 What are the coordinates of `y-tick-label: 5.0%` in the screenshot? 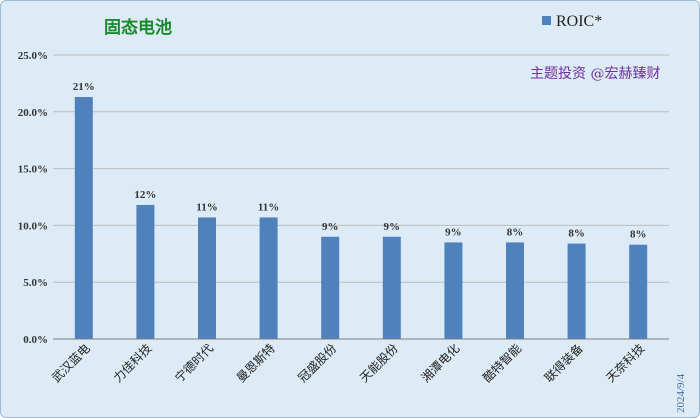 It's located at (35, 283).